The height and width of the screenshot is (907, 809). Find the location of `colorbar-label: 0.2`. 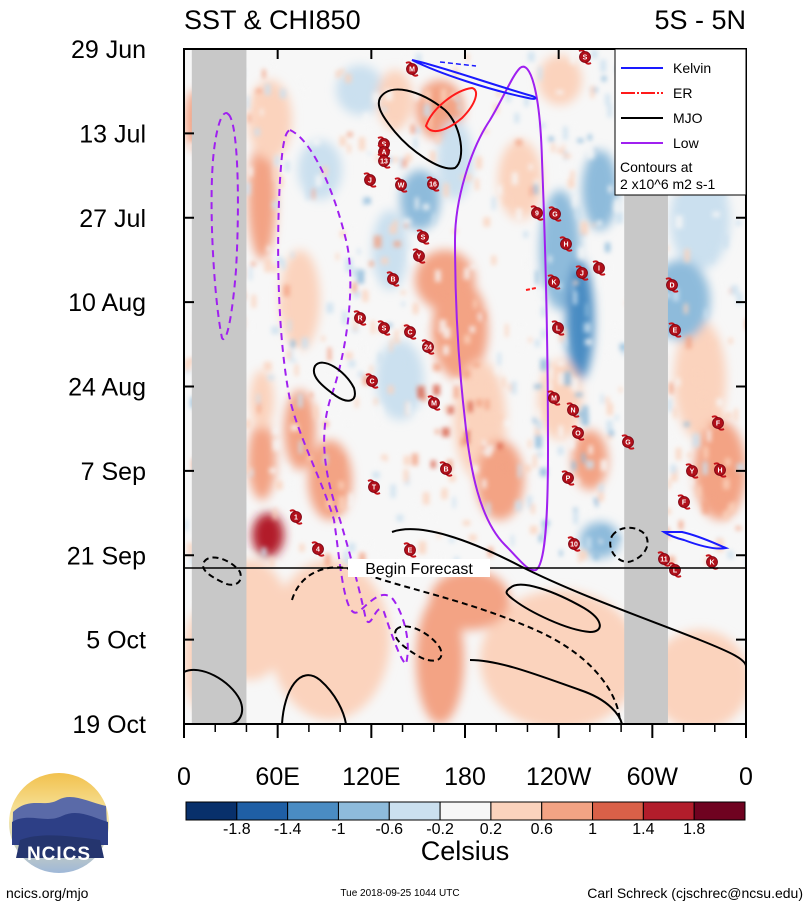

colorbar-label: 0.2 is located at coordinates (491, 829).